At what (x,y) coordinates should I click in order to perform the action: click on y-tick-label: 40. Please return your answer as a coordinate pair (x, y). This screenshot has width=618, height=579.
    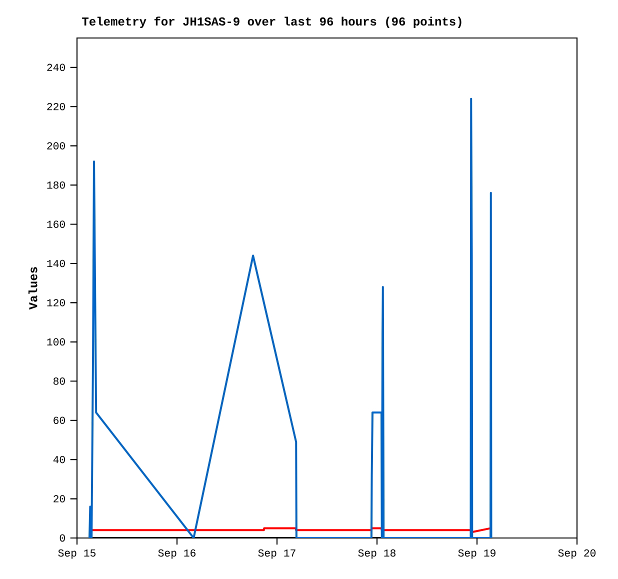
    Looking at the image, I should click on (59, 460).